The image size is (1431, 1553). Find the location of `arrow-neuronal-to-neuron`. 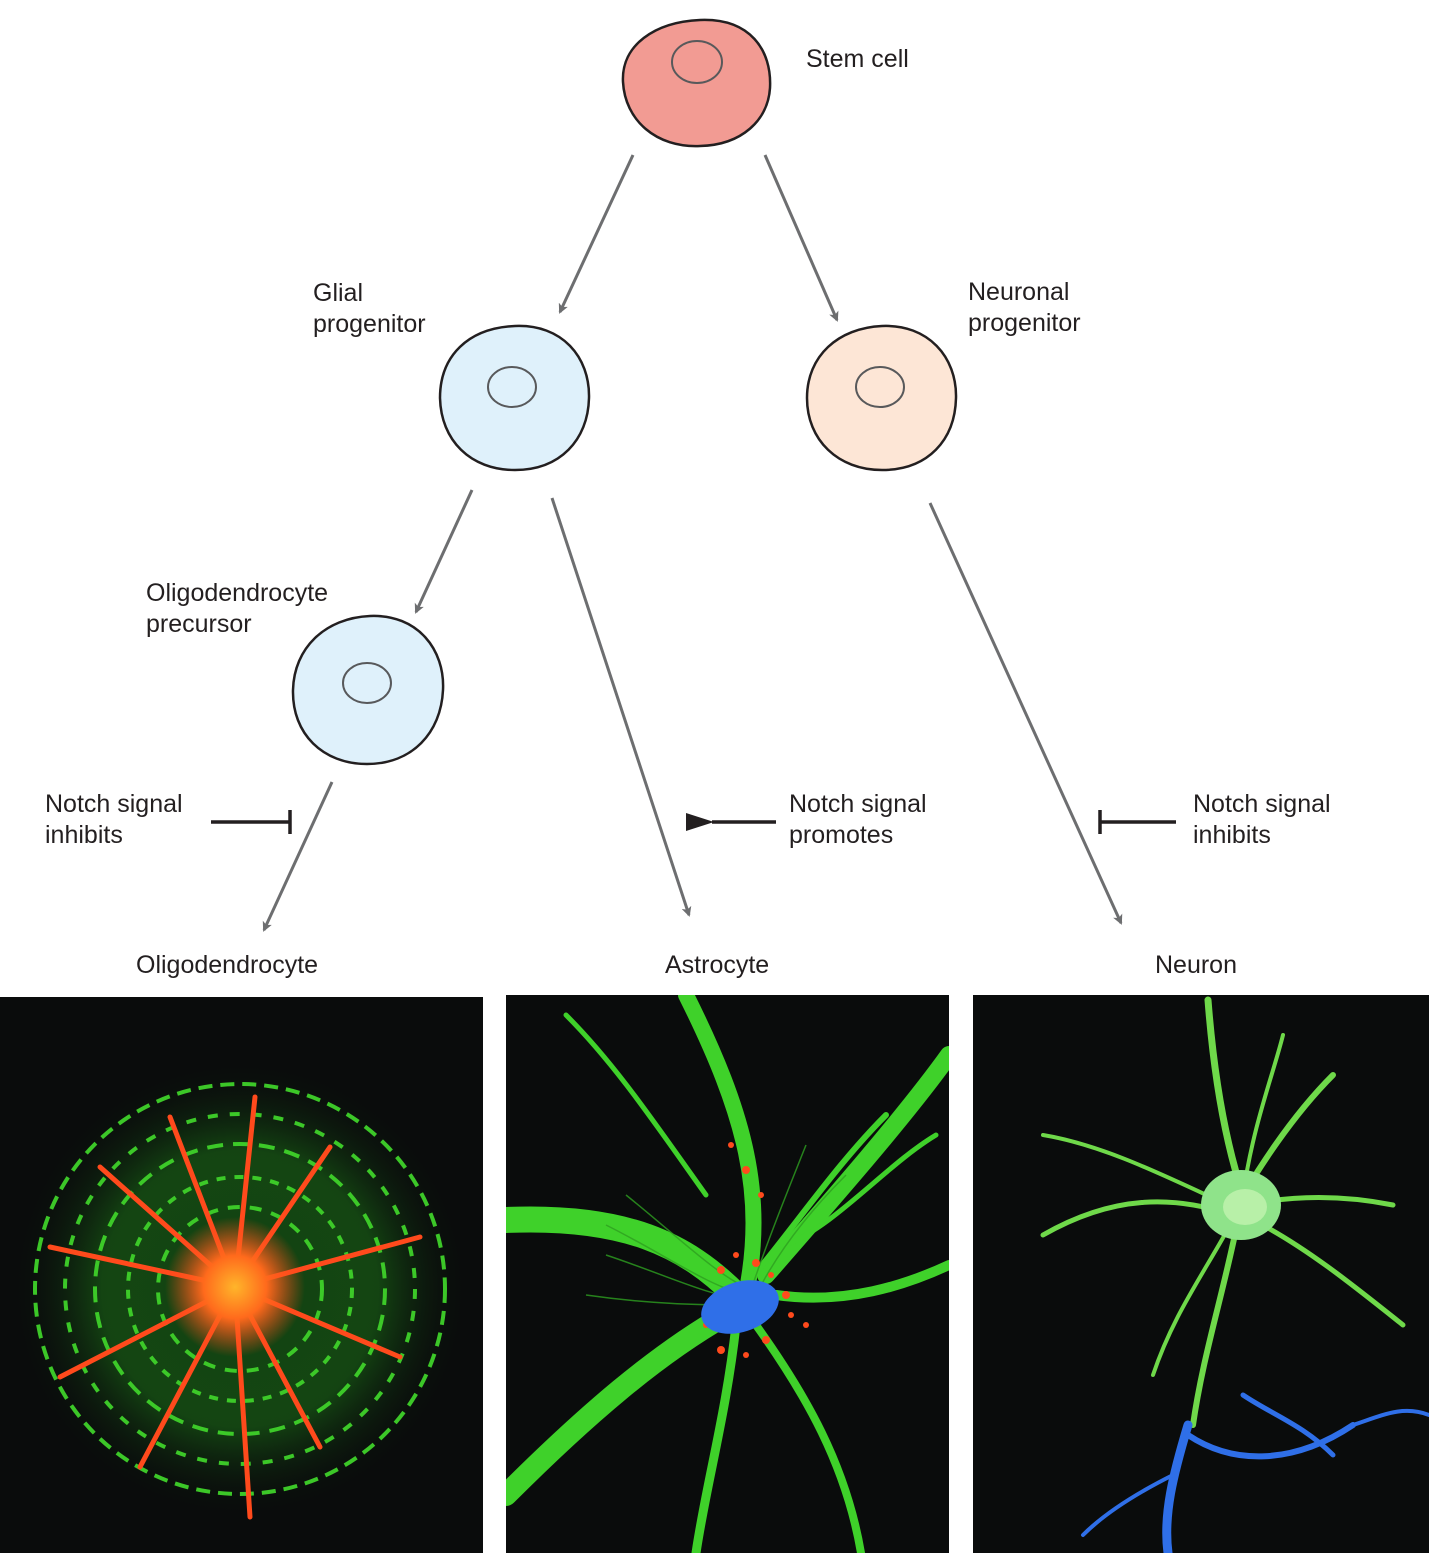

arrow-neuronal-to-neuron is located at coordinates (1025, 713).